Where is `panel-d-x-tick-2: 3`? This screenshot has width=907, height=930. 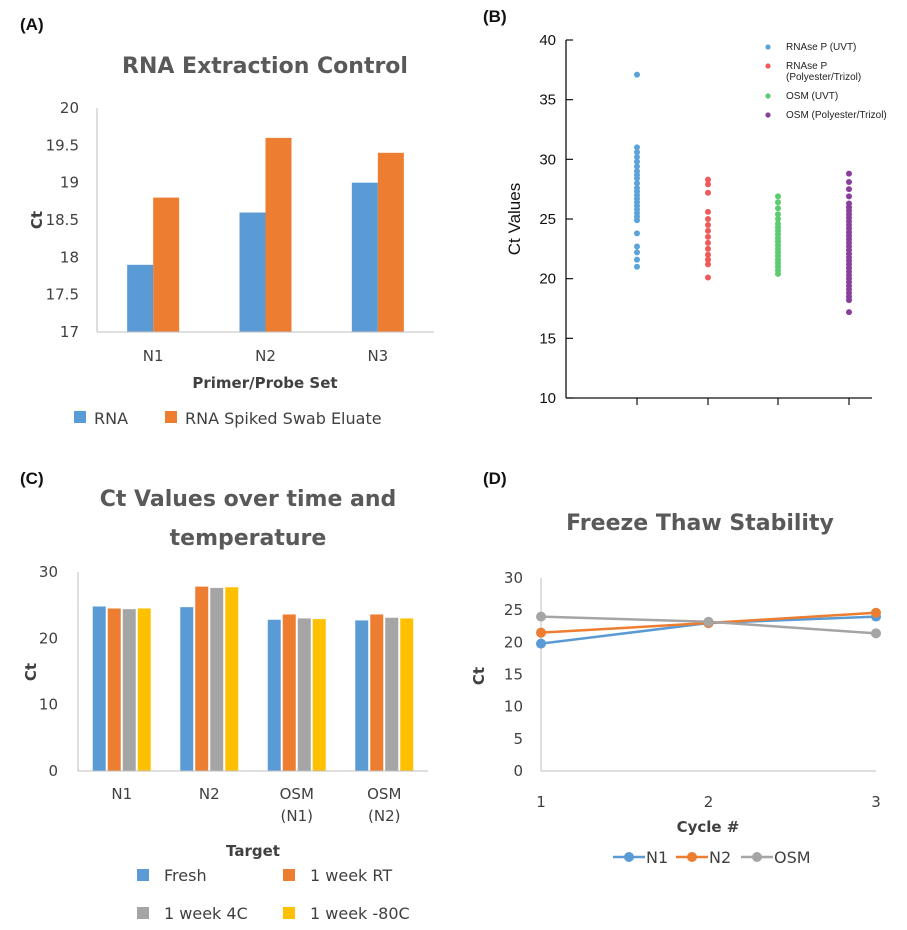 panel-d-x-tick-2: 3 is located at coordinates (876, 802).